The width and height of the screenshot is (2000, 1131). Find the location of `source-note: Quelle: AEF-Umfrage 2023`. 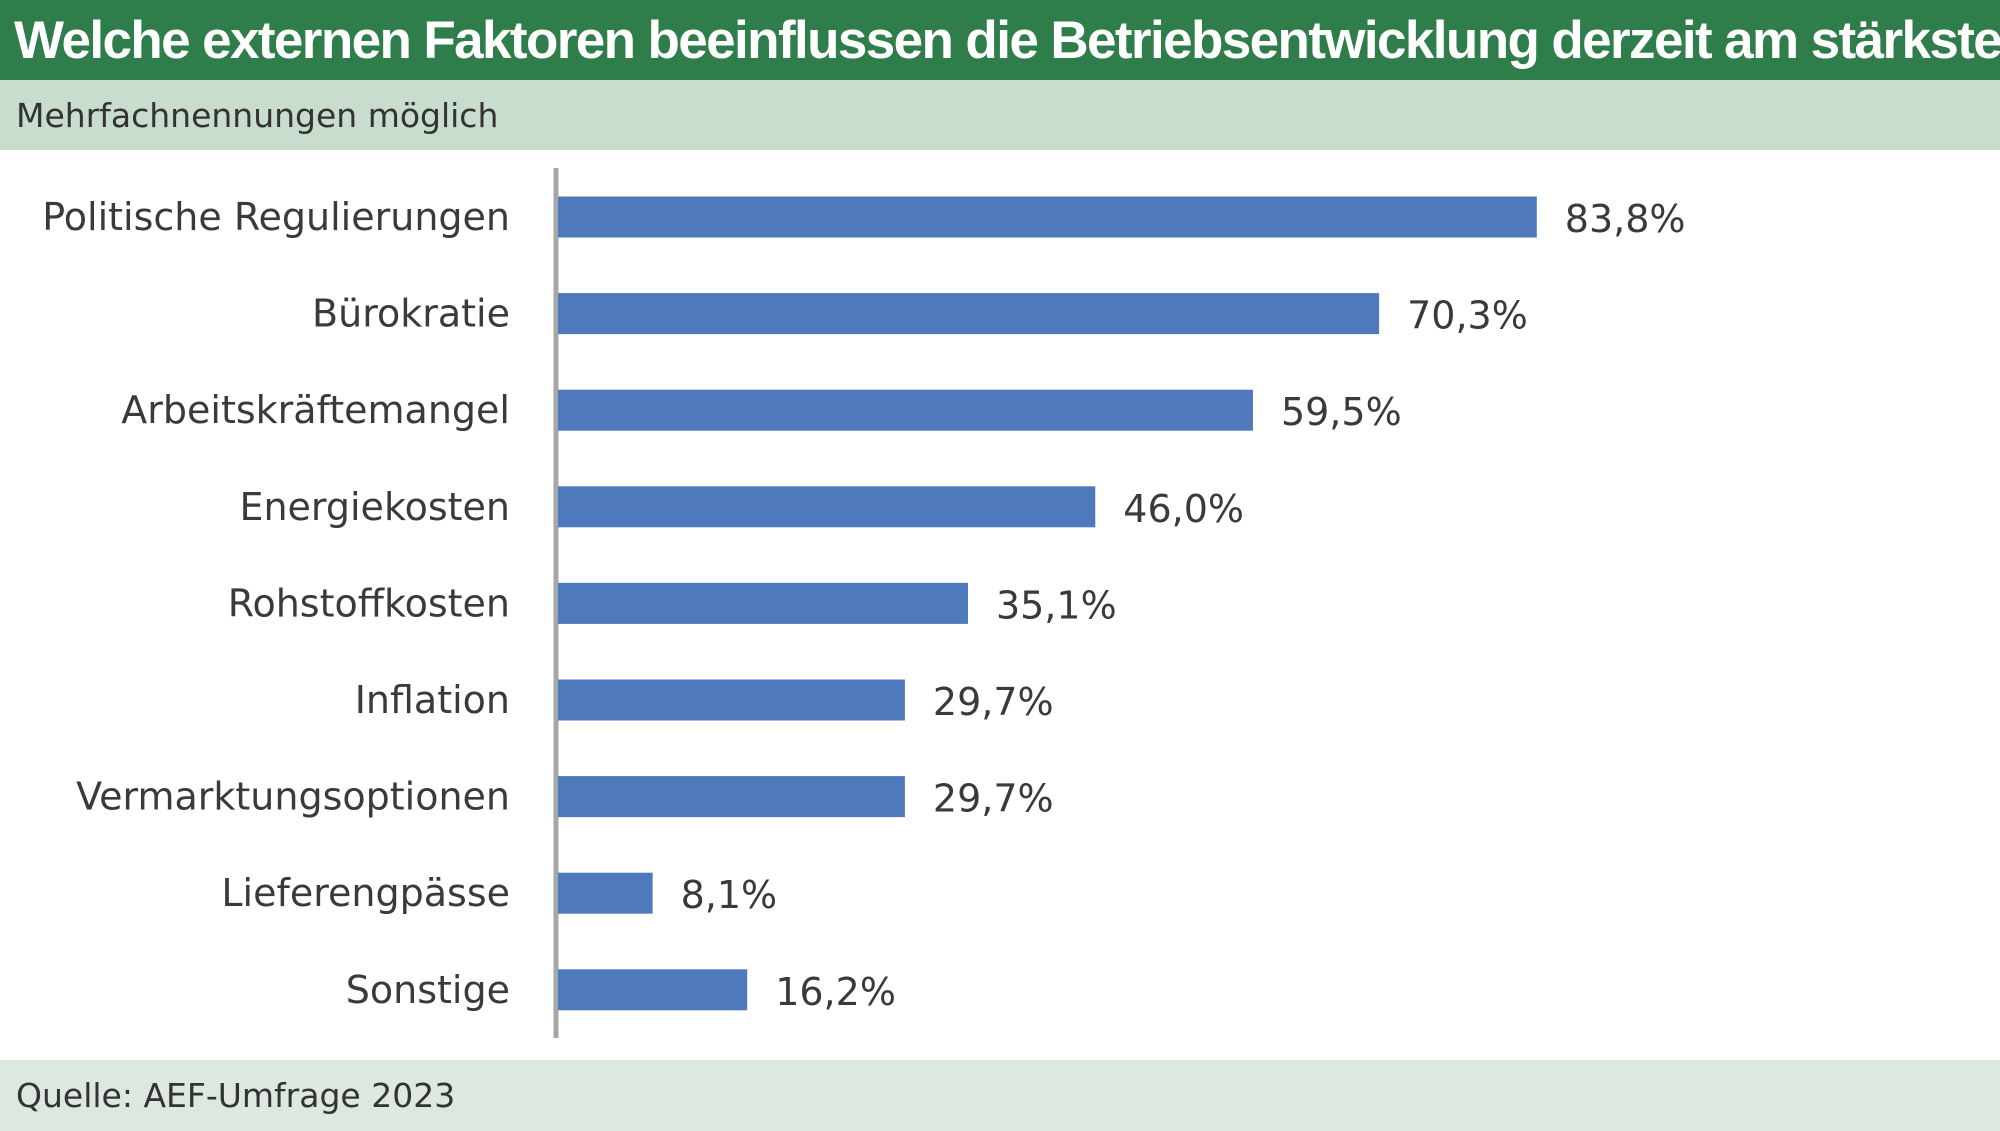

source-note: Quelle: AEF-Umfrage 2023 is located at coordinates (236, 1095).